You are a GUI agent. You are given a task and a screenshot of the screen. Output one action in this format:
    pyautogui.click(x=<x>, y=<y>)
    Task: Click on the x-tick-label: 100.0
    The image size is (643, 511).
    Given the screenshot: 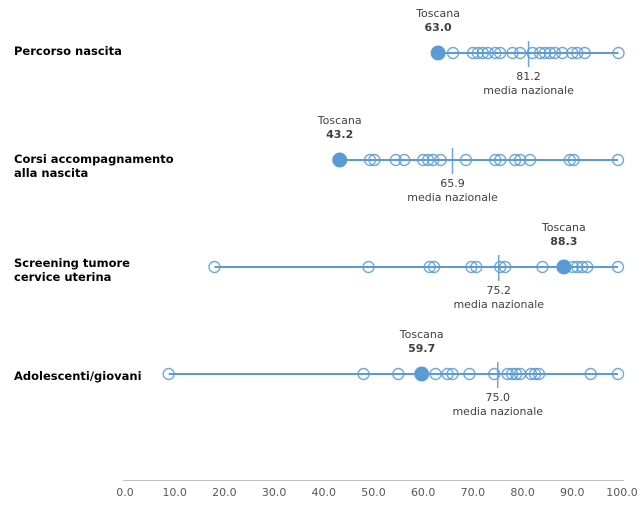 What is the action you would take?
    pyautogui.click(x=622, y=492)
    